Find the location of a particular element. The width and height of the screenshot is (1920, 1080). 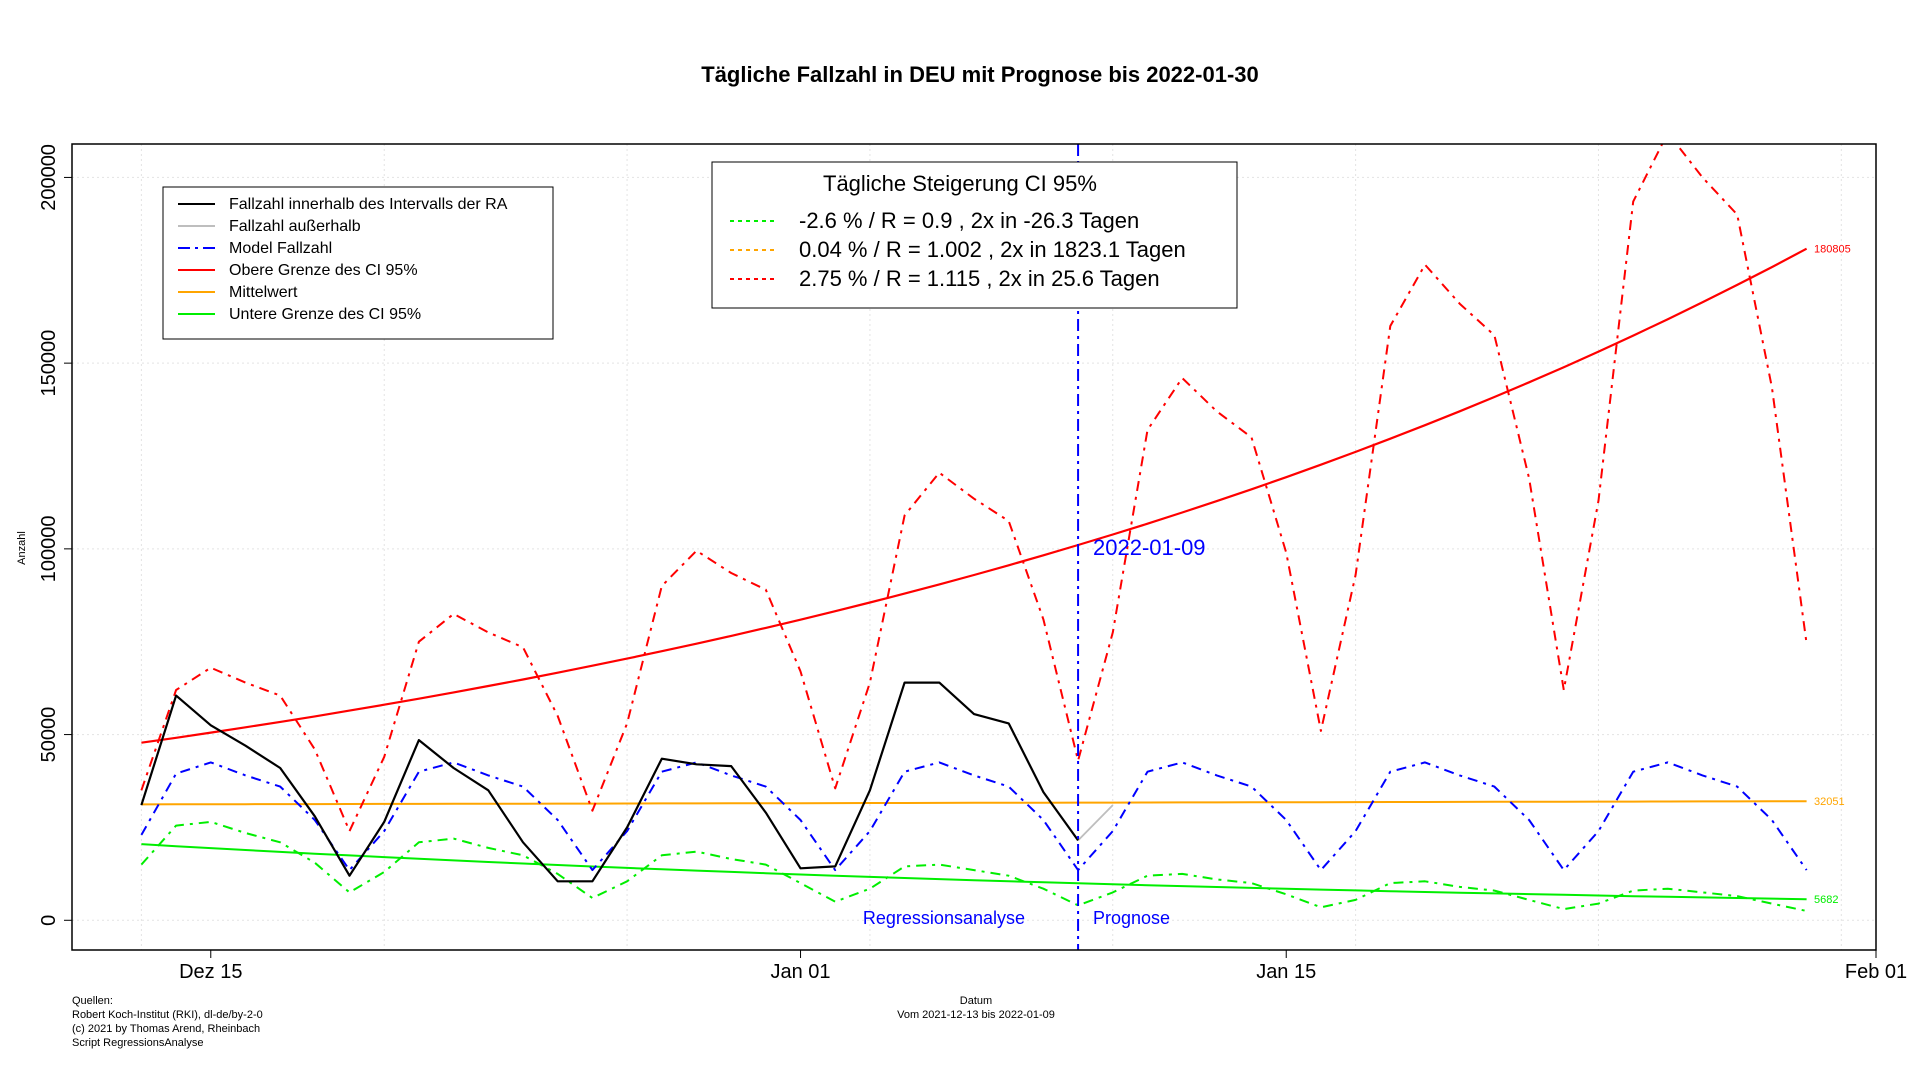

lower-model-line is located at coordinates (973, 866).